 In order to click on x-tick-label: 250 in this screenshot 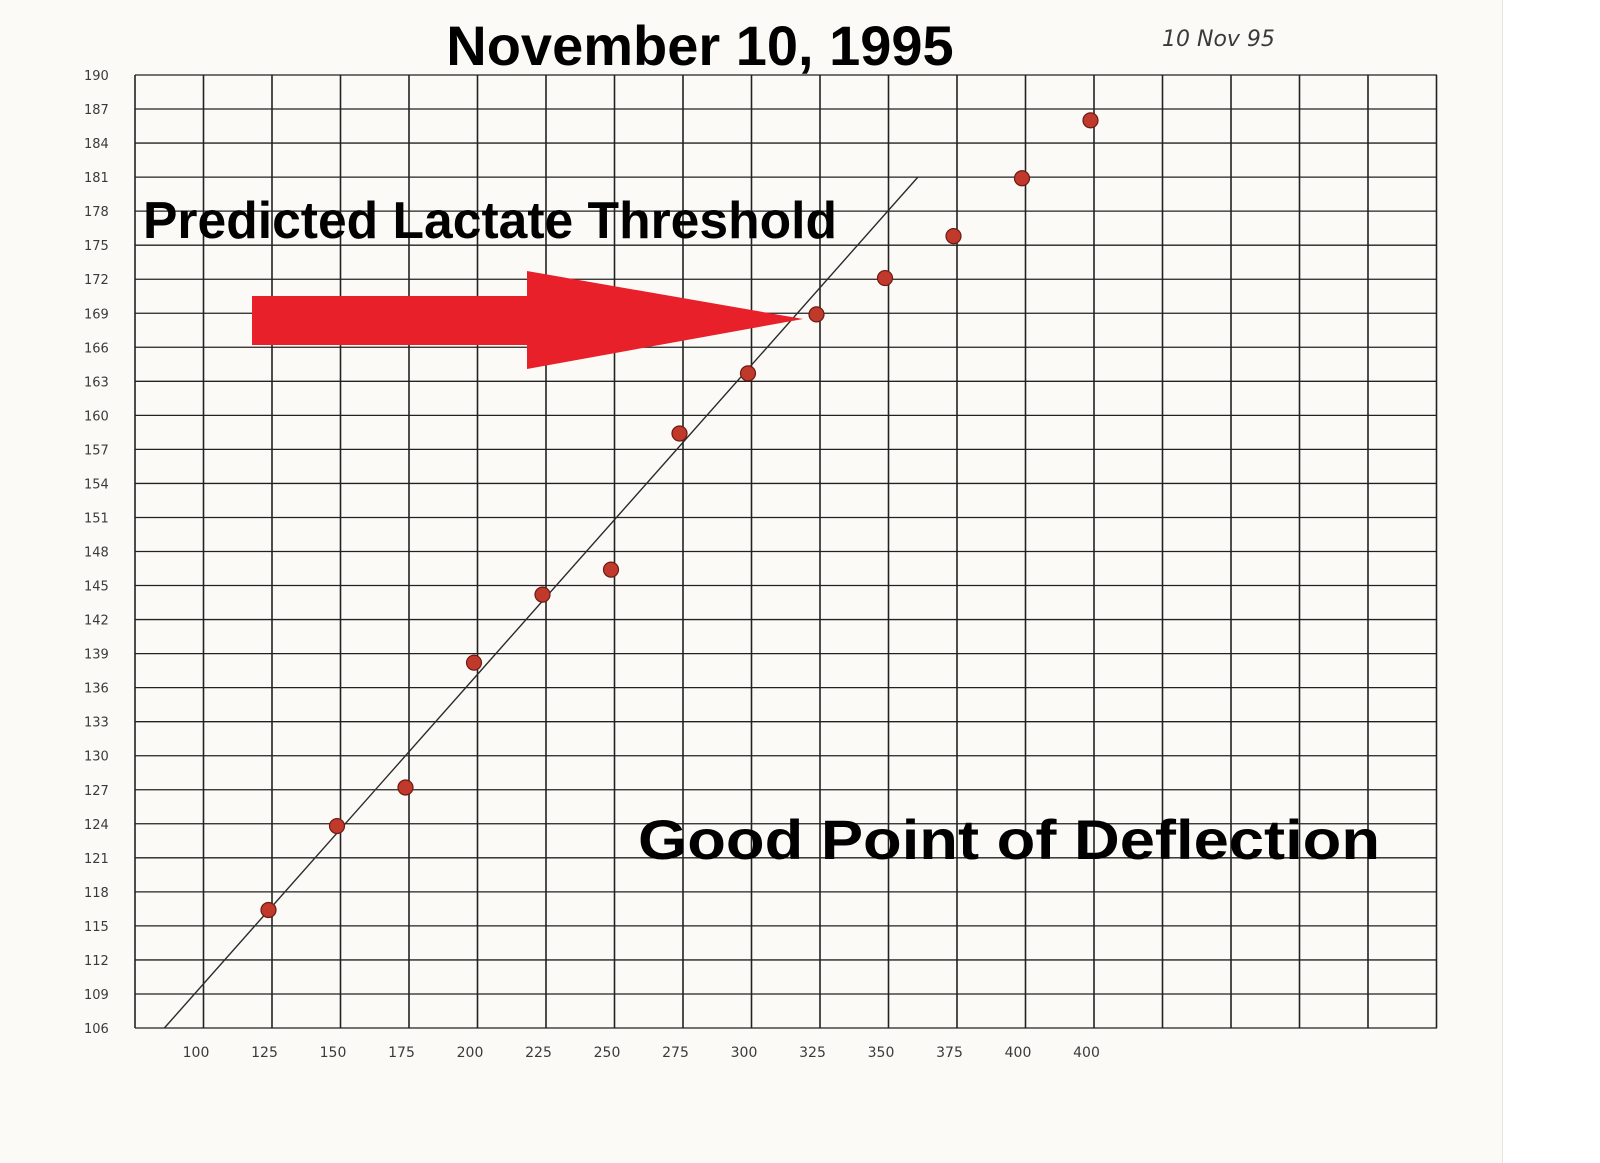, I will do `click(607, 1053)`.